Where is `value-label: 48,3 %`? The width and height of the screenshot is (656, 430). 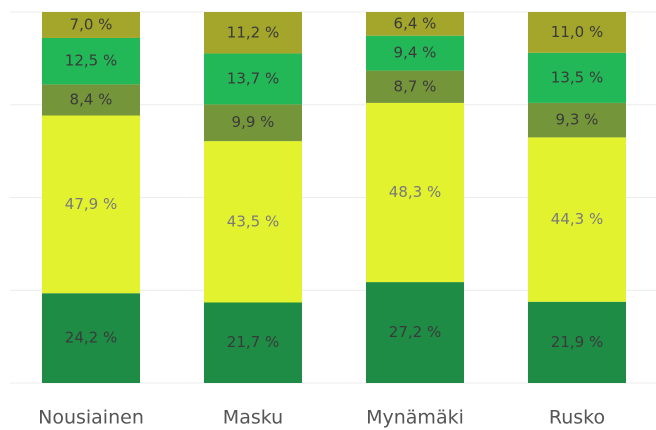 value-label: 48,3 % is located at coordinates (415, 192).